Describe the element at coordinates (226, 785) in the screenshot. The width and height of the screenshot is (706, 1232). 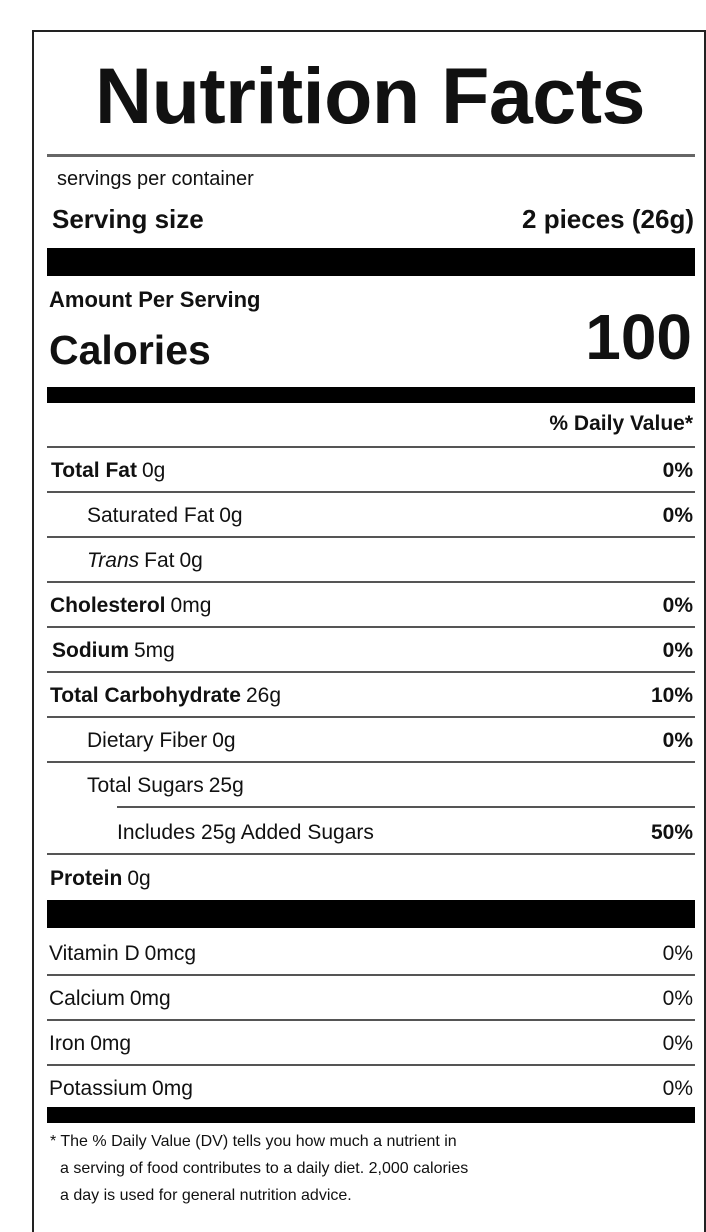
I see `nutrient-amount: 25g` at that location.